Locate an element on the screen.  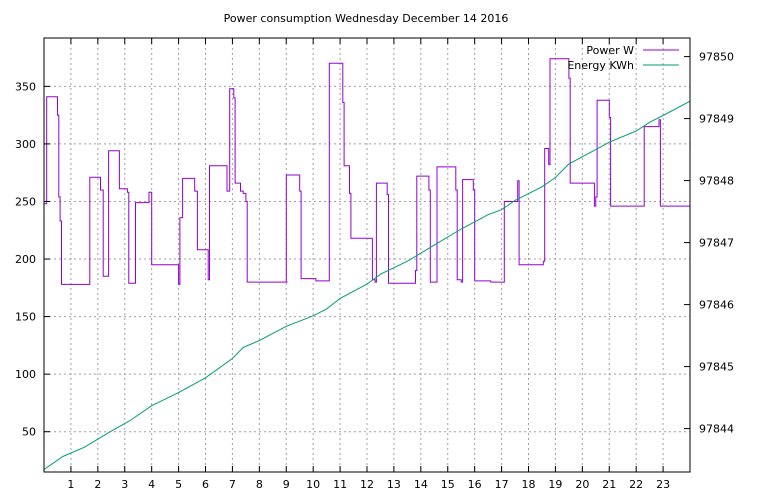
legend: Power W Energy KWh is located at coordinates (623, 58).